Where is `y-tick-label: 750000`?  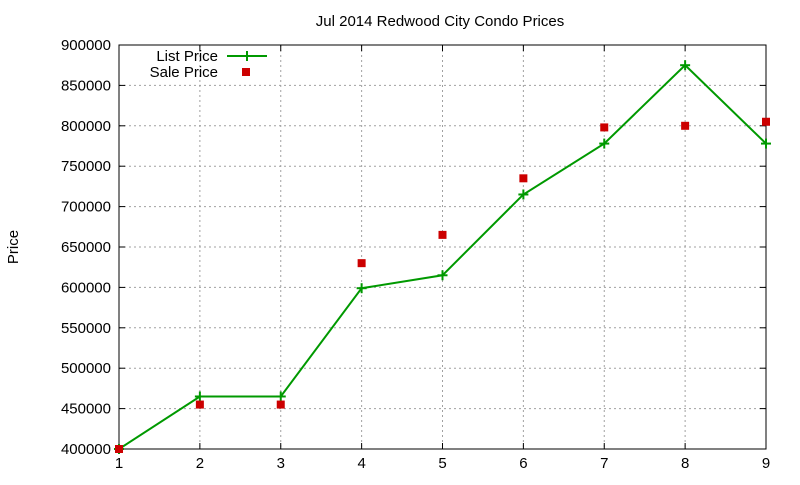 y-tick-label: 750000 is located at coordinates (86, 166).